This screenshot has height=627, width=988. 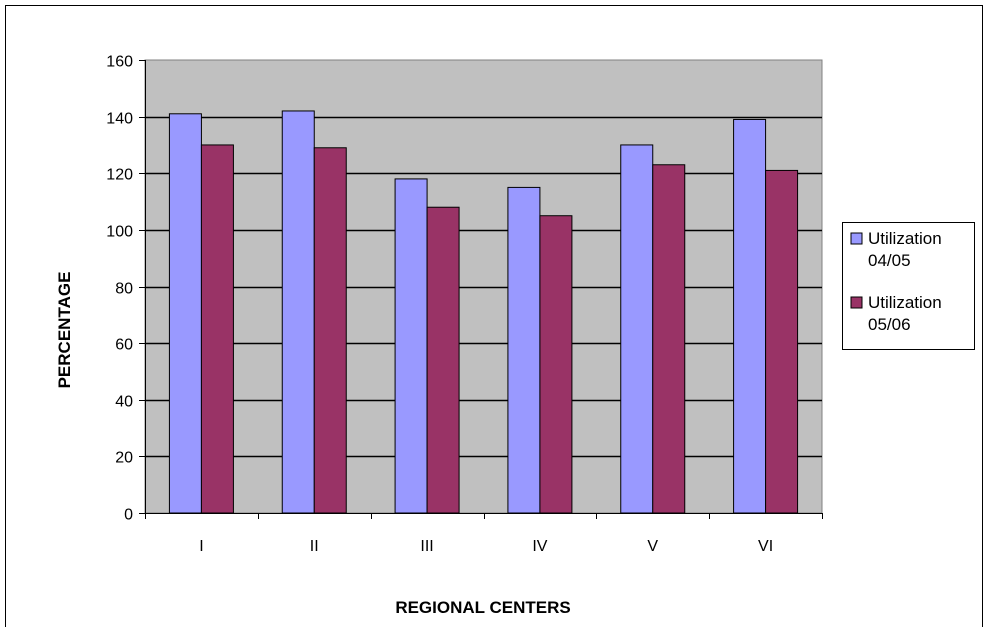 What do you see at coordinates (119, 119) in the screenshot?
I see `y-tick-label: 140` at bounding box center [119, 119].